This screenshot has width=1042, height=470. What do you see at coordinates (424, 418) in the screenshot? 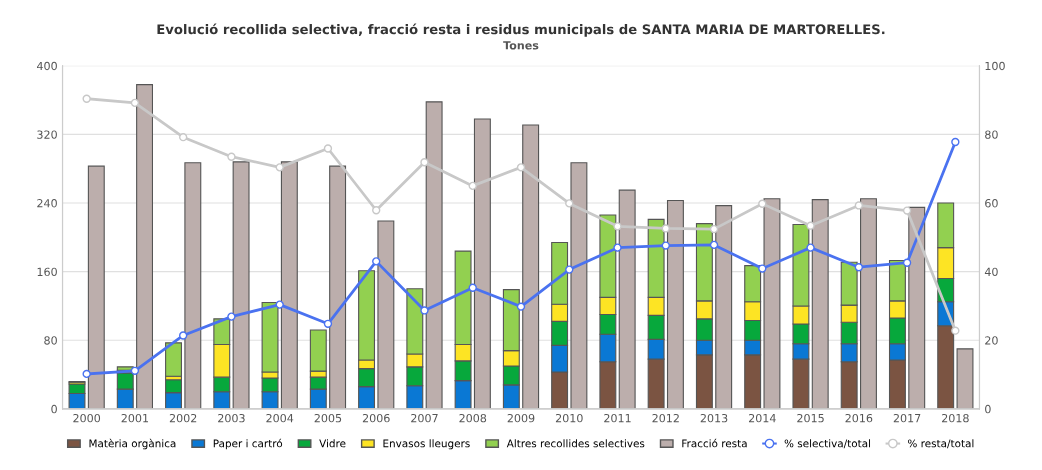
I see `x-tick-label: 2007` at bounding box center [424, 418].